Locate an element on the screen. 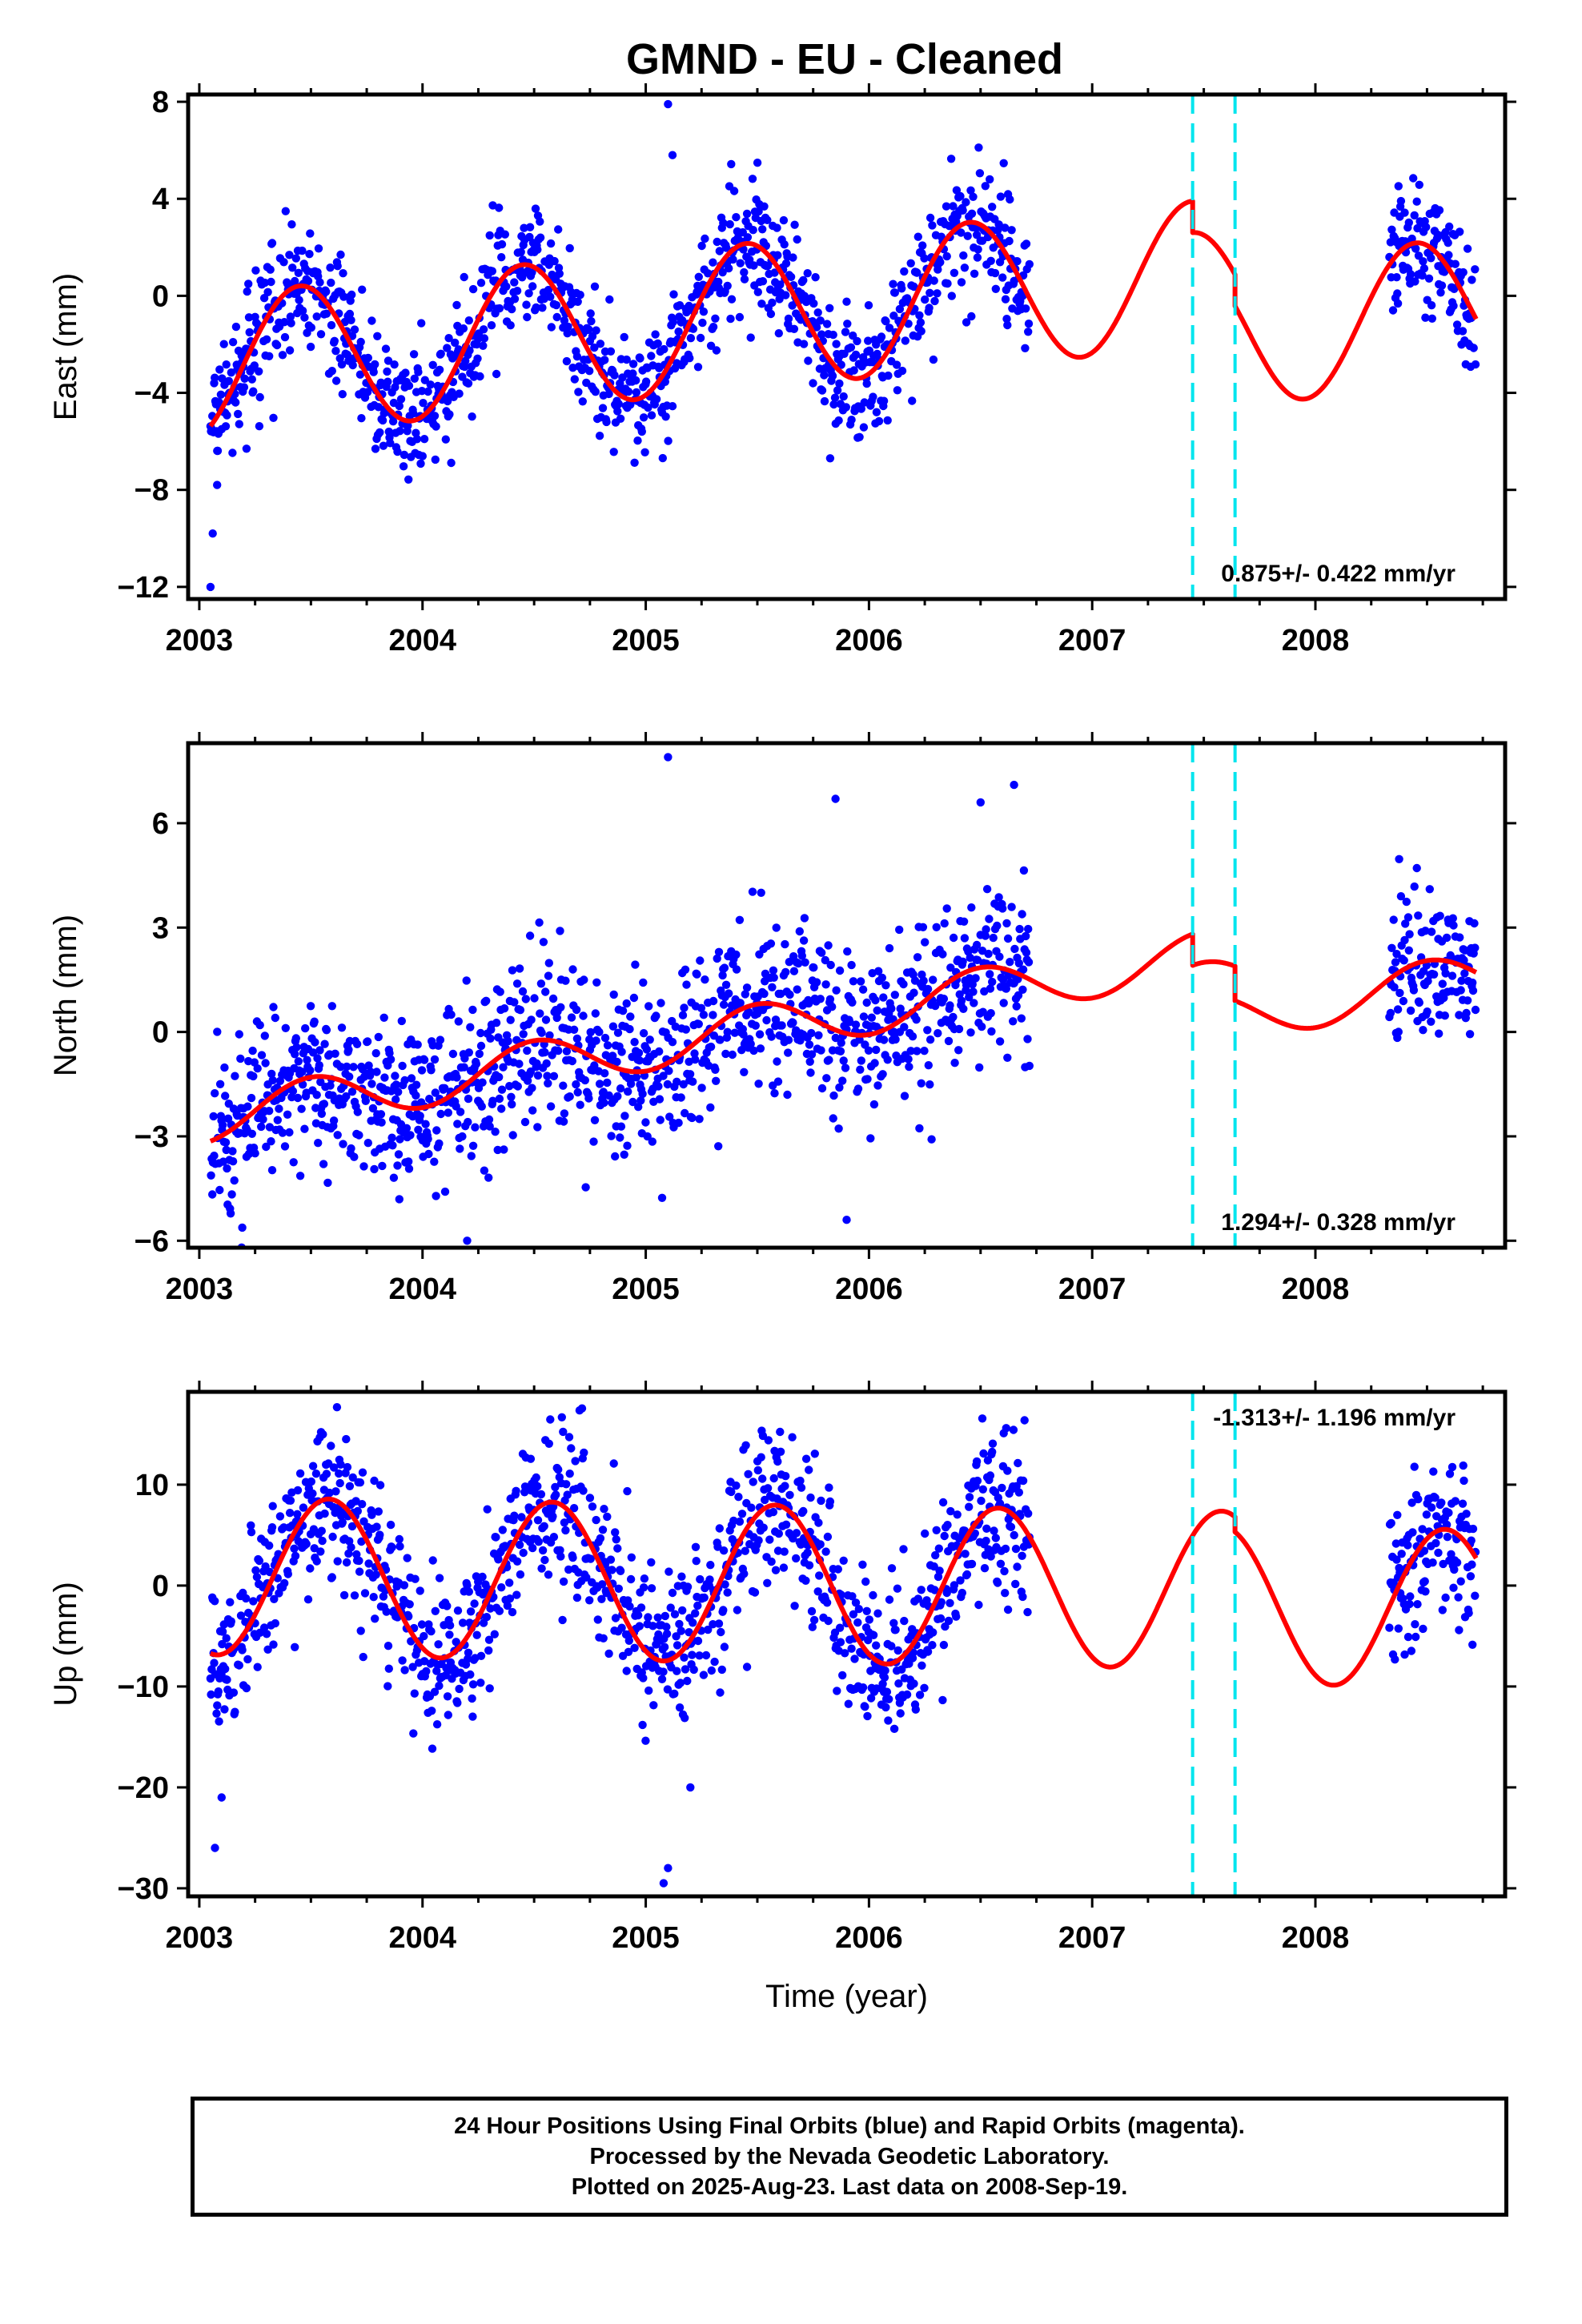  x-tick-label: 2003 is located at coordinates (200, 1289).